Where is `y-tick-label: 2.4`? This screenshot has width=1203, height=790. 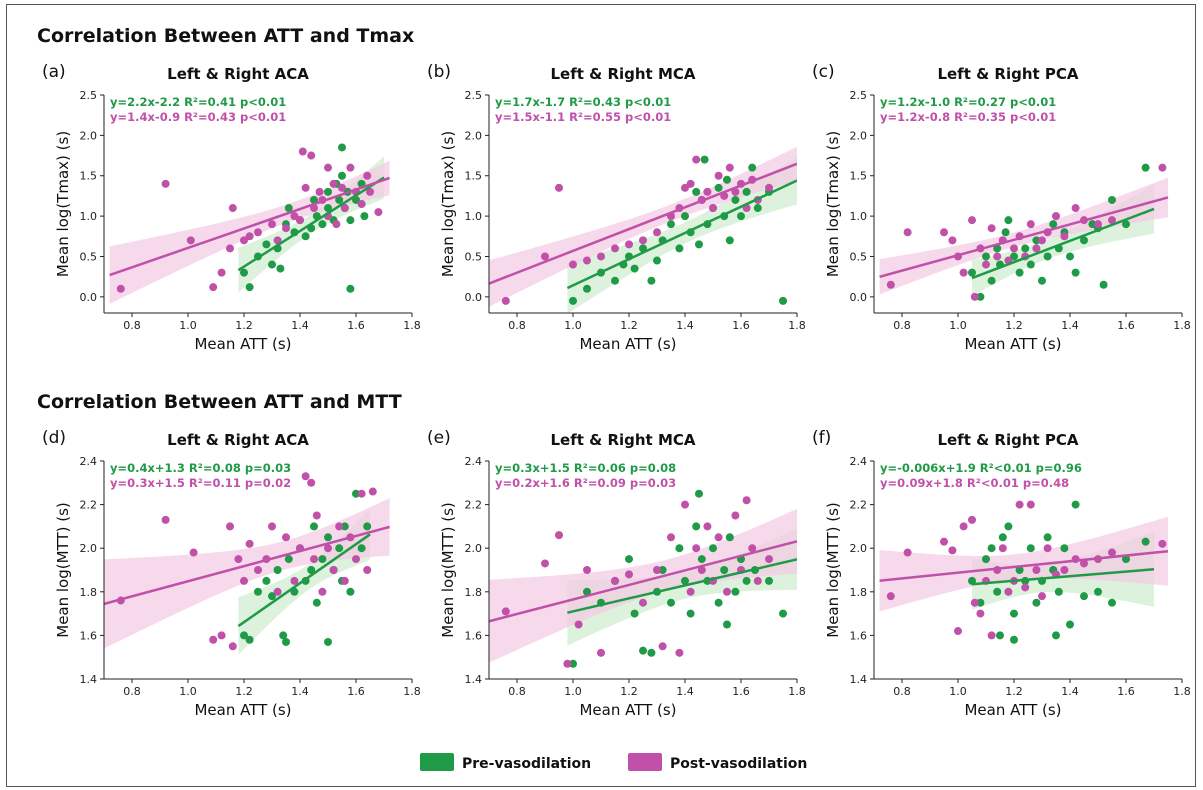 y-tick-label: 2.4 is located at coordinates (89, 461).